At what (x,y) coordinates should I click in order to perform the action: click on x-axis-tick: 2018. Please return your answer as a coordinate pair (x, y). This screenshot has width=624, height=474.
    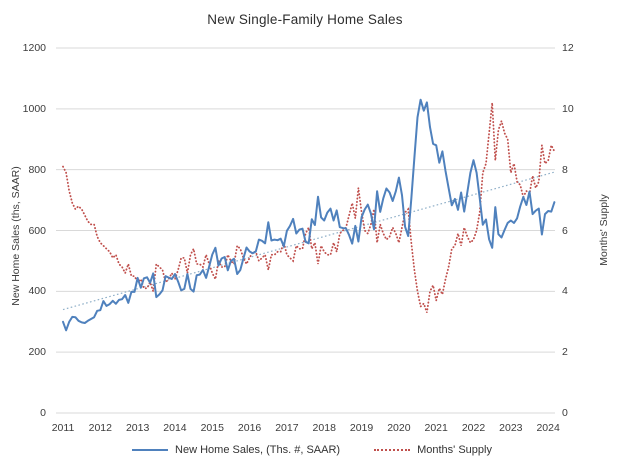
    Looking at the image, I should click on (324, 428).